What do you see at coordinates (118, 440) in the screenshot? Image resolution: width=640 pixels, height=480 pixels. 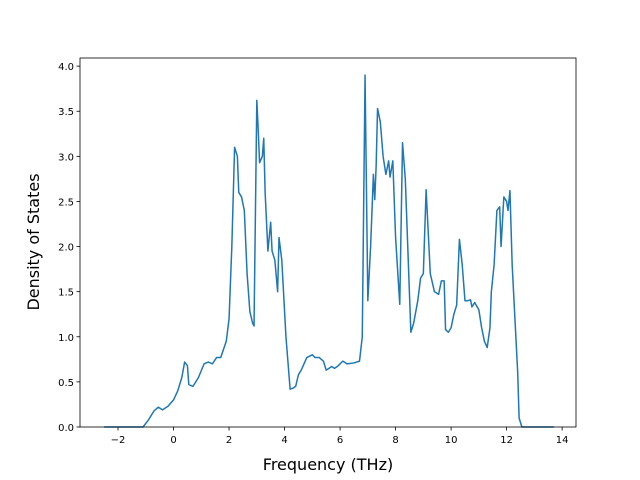 I see `x-tick-label: −2` at bounding box center [118, 440].